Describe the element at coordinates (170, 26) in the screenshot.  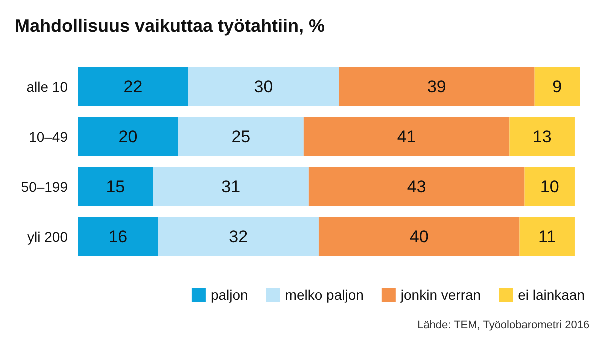
I see `chart-title: Mahdollisuus vaikuttaa työtahtiin, %` at that location.